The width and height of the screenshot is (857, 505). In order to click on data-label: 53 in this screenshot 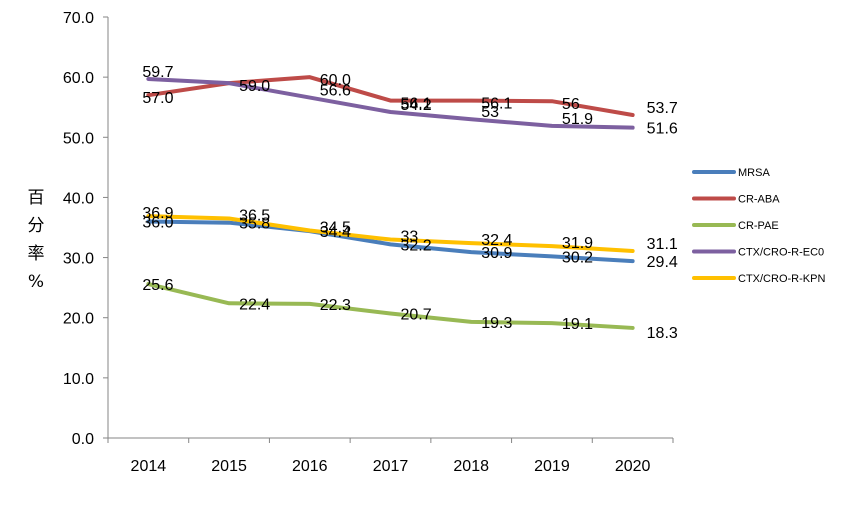, I will do `click(490, 112)`.